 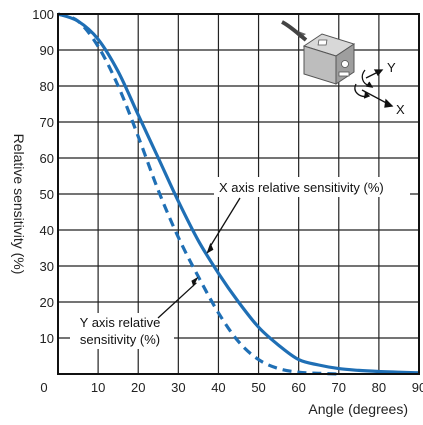 What do you see at coordinates (231, 387) in the screenshot?
I see `x-tick-labels: 0 10 20 30 40 50 60 70 80 90` at bounding box center [231, 387].